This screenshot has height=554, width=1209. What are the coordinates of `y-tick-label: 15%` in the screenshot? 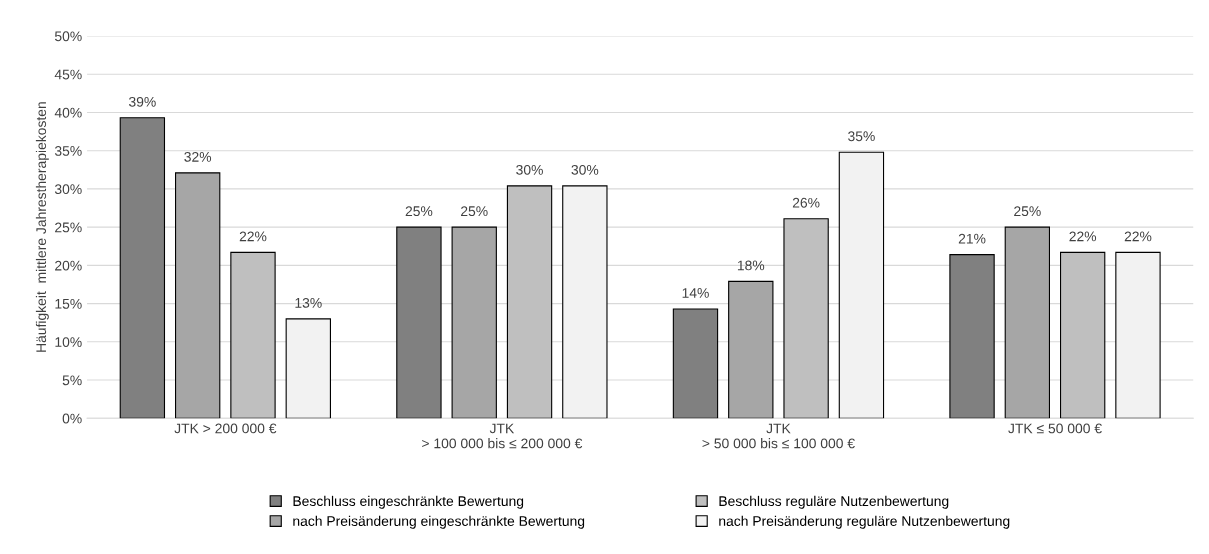 It's located at (68, 303).